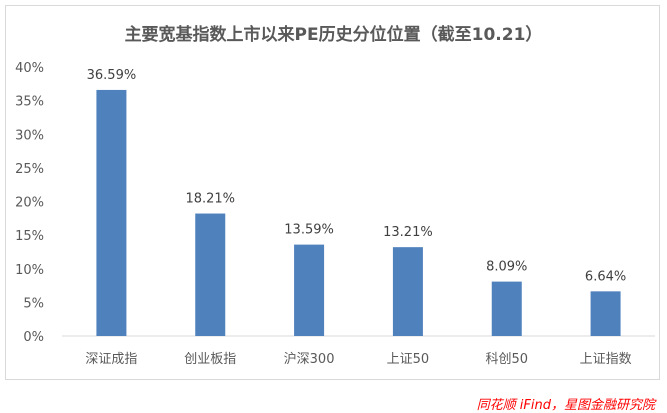 This screenshot has height=413, width=667. I want to click on y-tick-label: 30%, so click(29, 135).